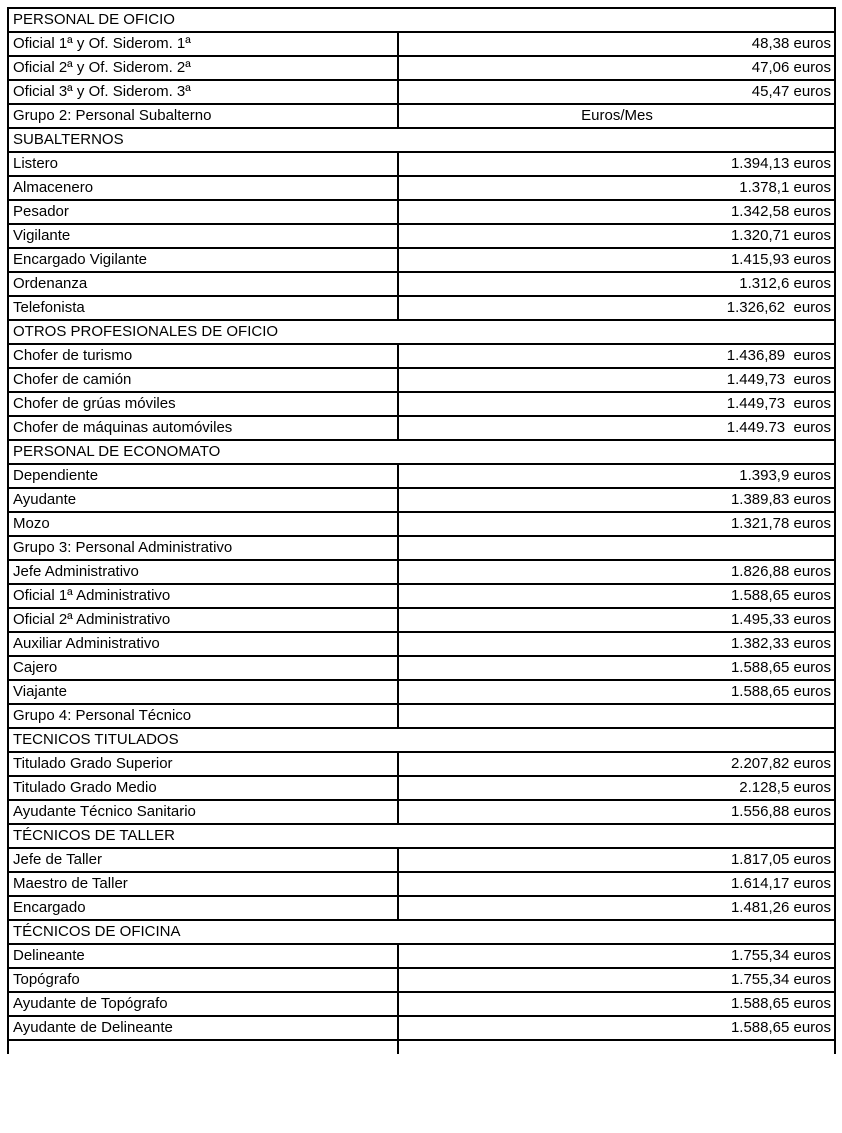 This screenshot has height=1133, width=842. I want to click on section-header-row: TECNICOS TITULADOS, so click(421, 740).